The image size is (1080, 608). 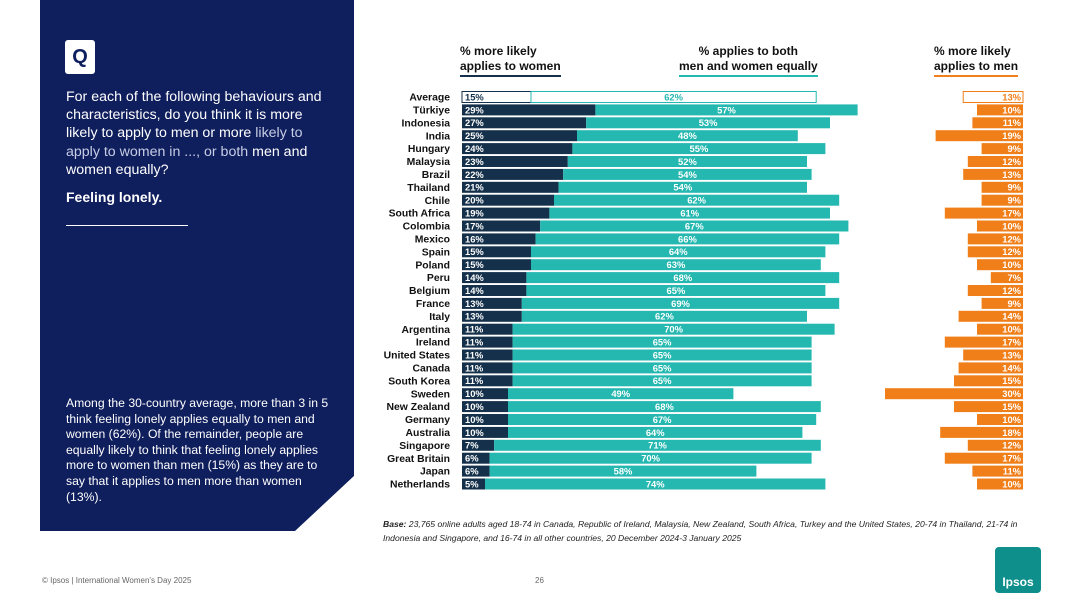 What do you see at coordinates (474, 135) in the screenshot?
I see `value-label-women: 25%` at bounding box center [474, 135].